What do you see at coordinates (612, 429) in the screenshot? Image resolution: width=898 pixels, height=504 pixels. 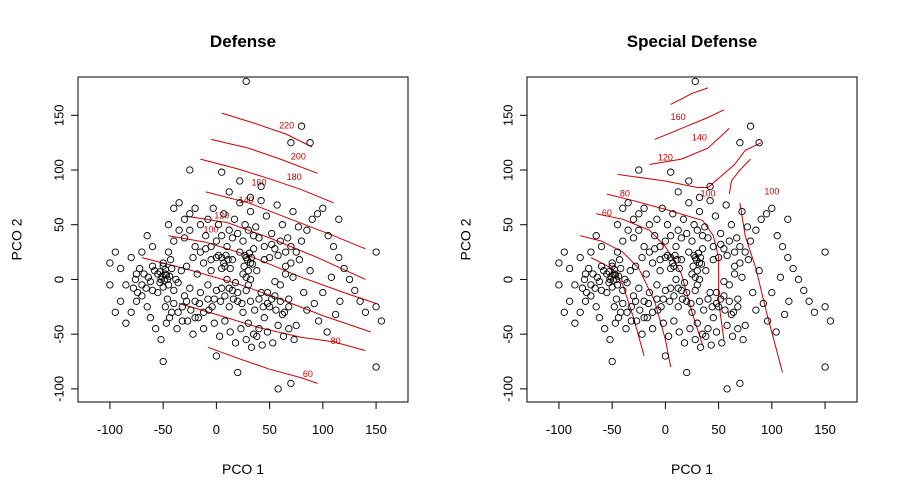 I see `x-tick-label: -50` at bounding box center [612, 429].